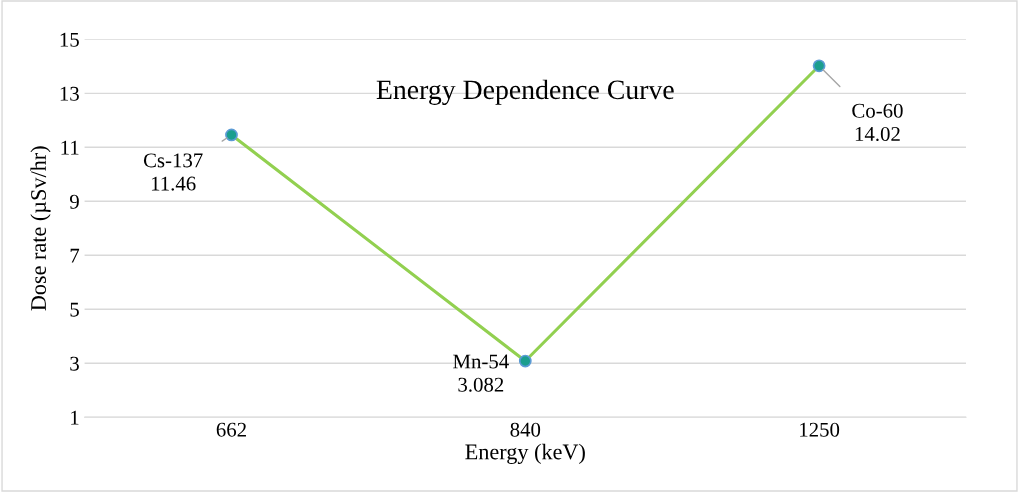 The width and height of the screenshot is (1019, 492). What do you see at coordinates (40, 228) in the screenshot?
I see `y-axis-title: Dose rate (µSv/hr)` at bounding box center [40, 228].